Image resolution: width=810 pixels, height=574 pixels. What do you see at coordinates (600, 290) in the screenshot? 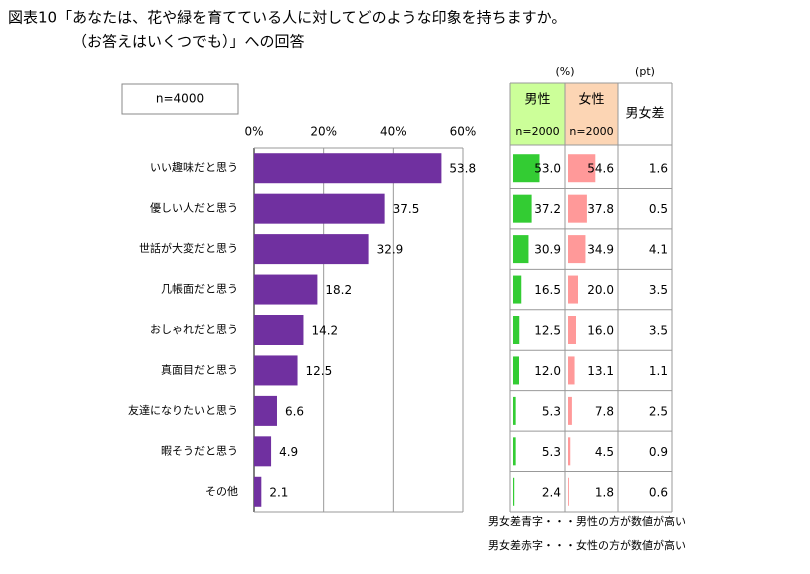
I see `table-value: 20.0` at bounding box center [600, 290].